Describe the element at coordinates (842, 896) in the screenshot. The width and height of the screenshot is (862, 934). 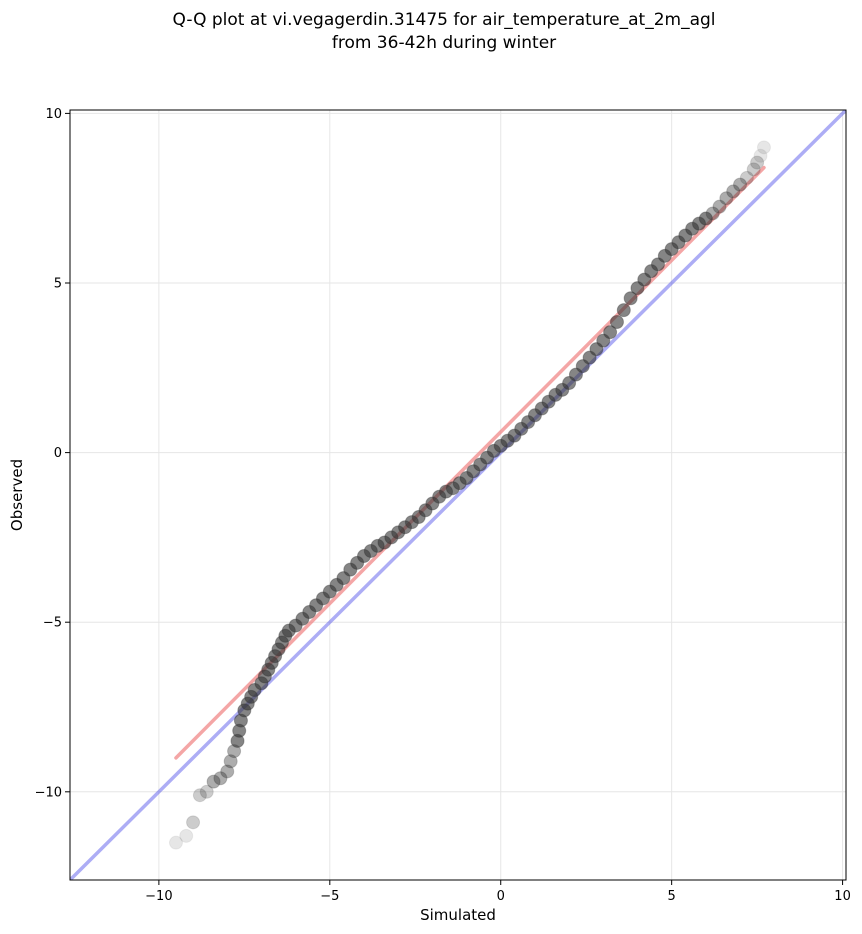
I see `x-tick-label: 10` at that location.